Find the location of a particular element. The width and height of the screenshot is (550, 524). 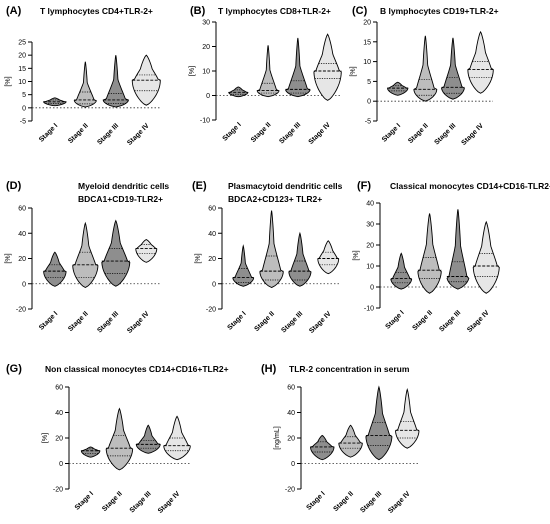

panel-title: BDCA2+CD123+ TLR2+ is located at coordinates (275, 199).